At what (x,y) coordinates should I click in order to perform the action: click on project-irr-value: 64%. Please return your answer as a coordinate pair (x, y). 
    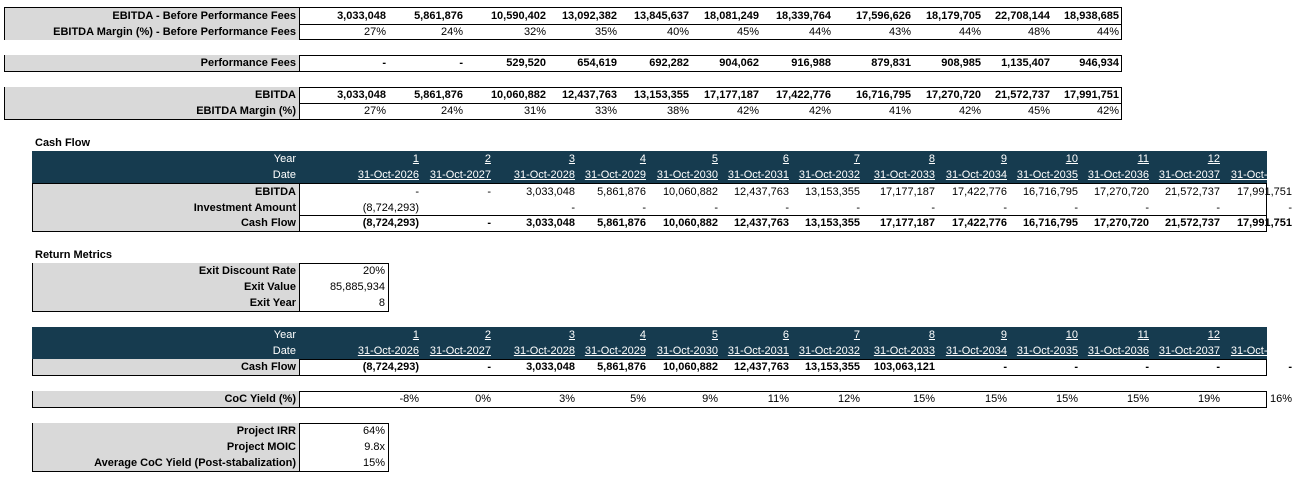
    Looking at the image, I should click on (373, 431).